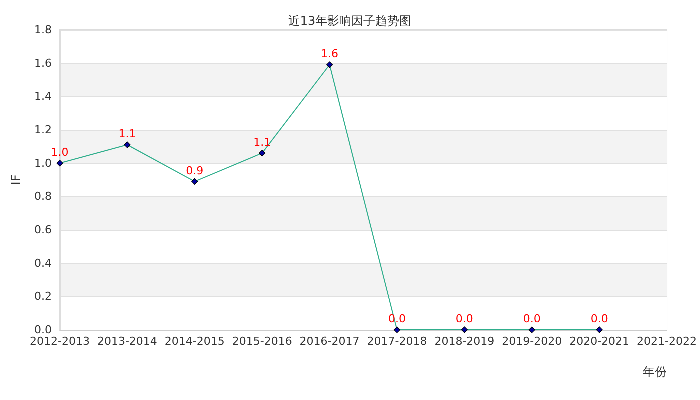 The image size is (700, 400). Describe the element at coordinates (655, 372) in the screenshot. I see `x-axis-title: 年份` at that location.